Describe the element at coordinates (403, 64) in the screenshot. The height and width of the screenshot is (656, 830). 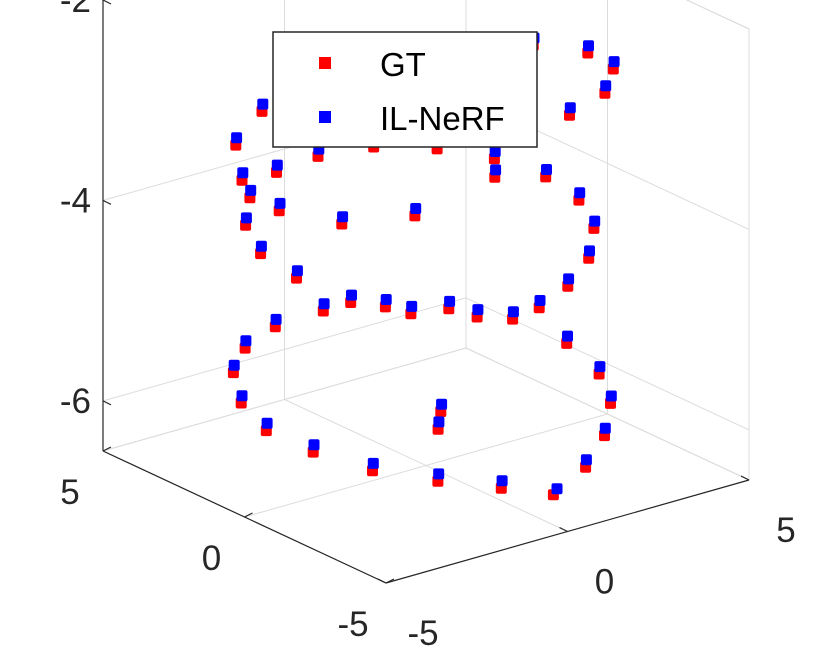
I see `legend-label-gt: GT` at that location.